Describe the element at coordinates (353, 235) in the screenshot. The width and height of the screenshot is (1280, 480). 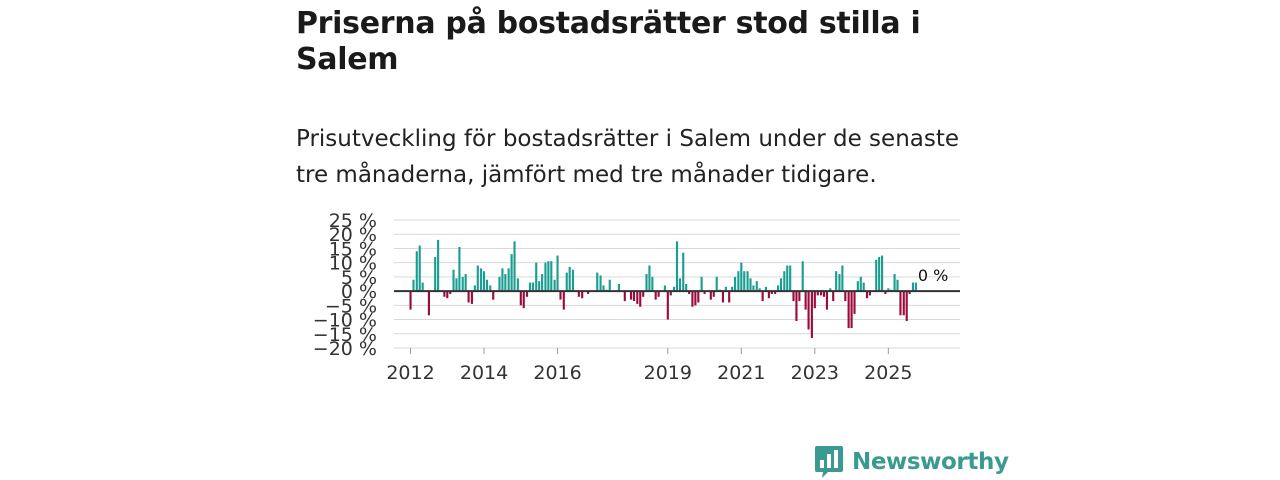
I see `y-tick-label: 20 %` at that location.